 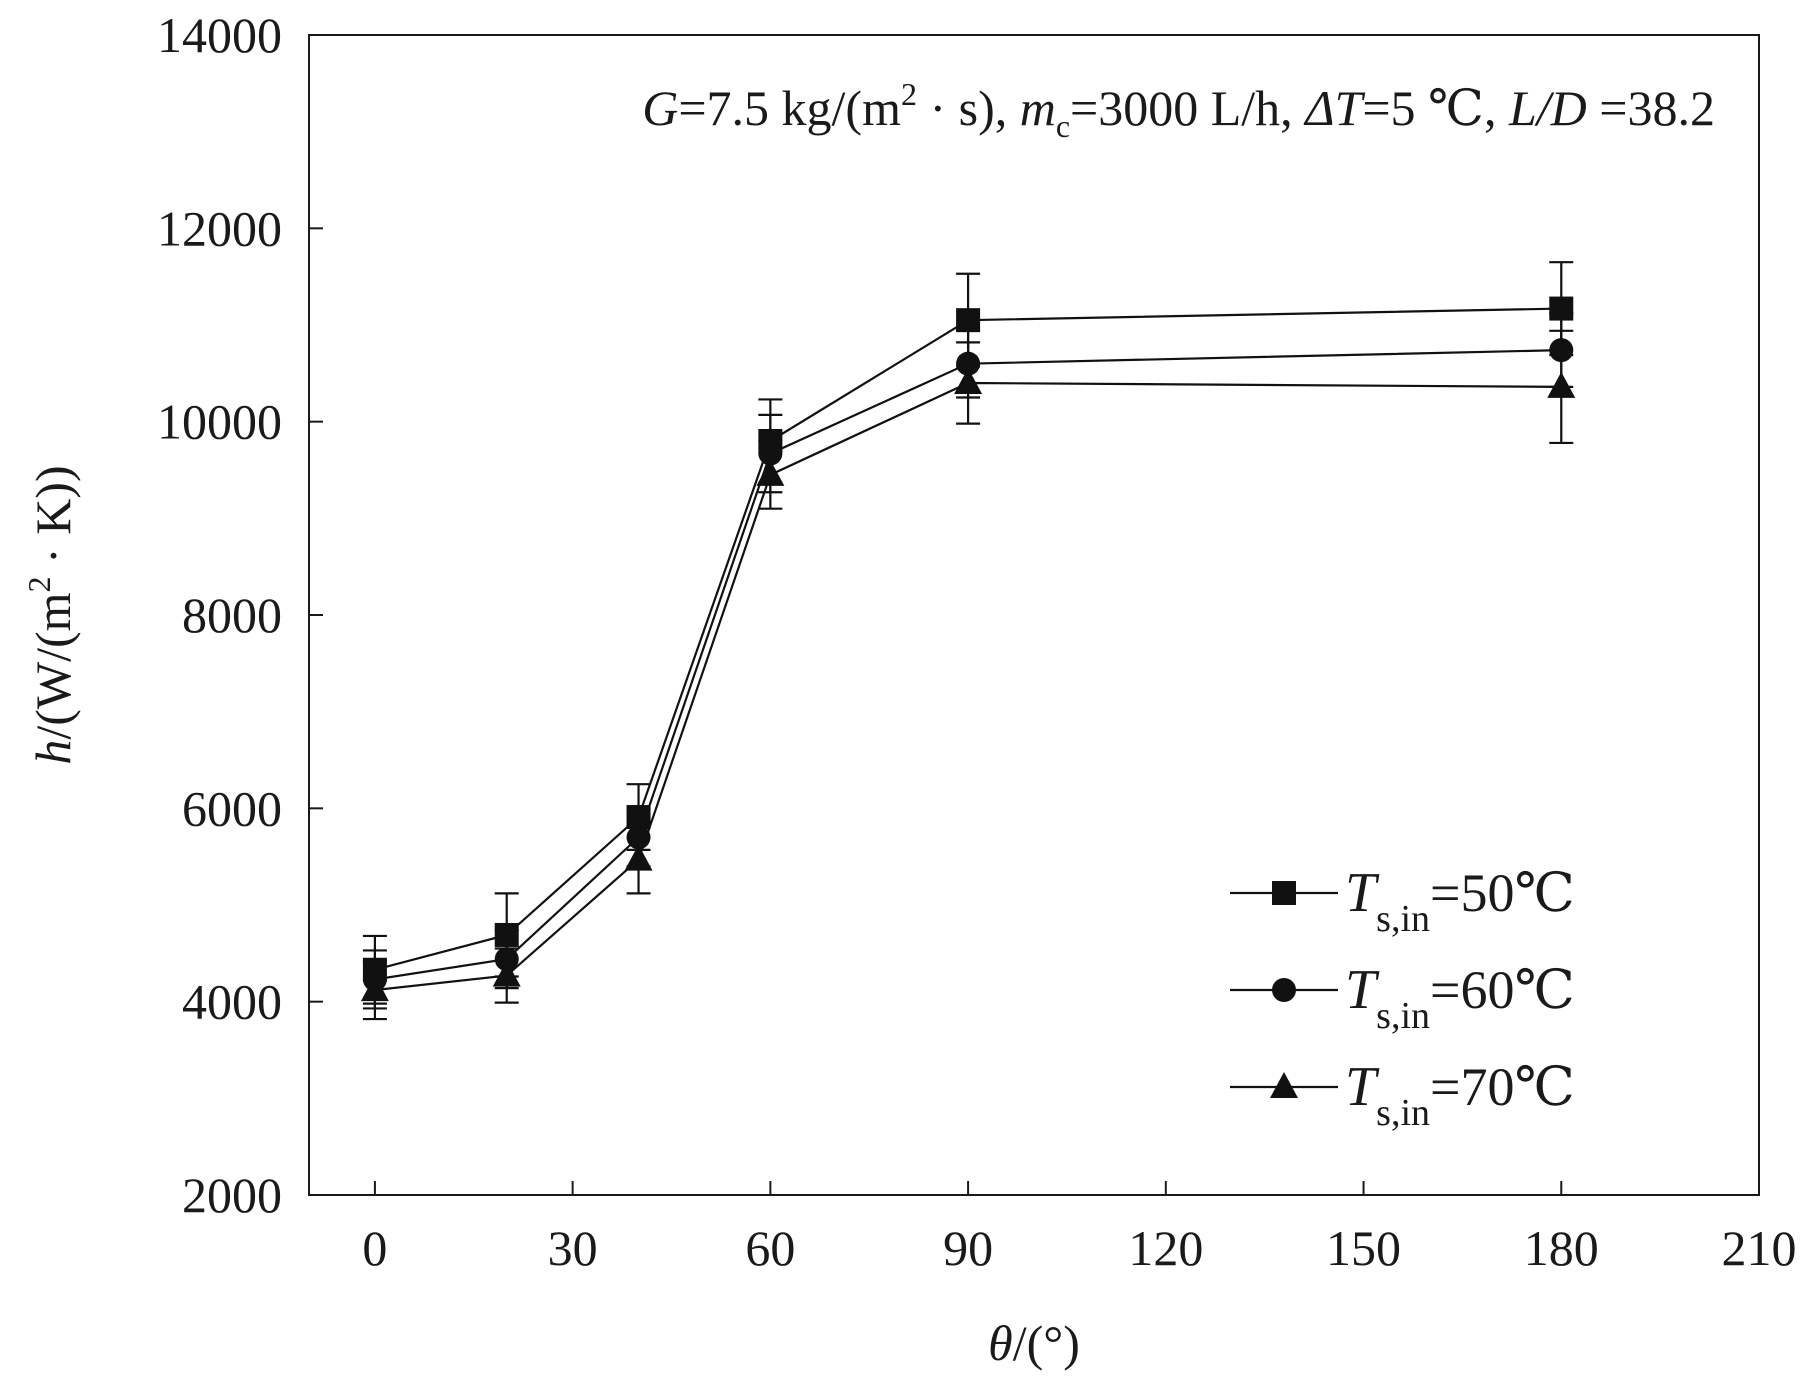 I want to click on x-tick-label: 150, so click(x=1363, y=1248).